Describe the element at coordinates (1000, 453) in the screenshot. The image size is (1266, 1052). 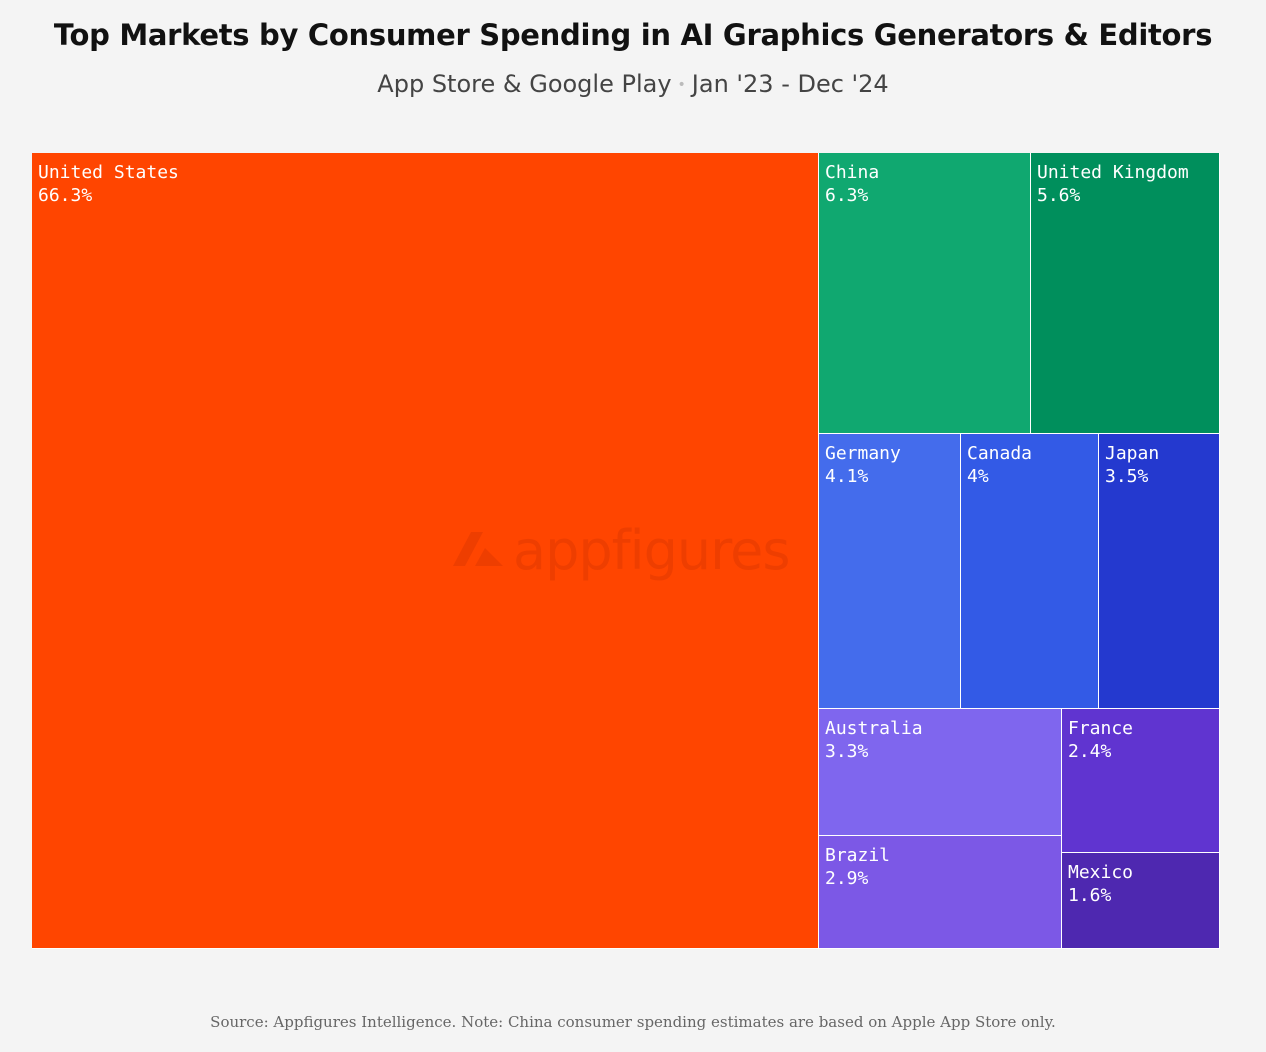
I see `cell-country-name: Canada` at that location.